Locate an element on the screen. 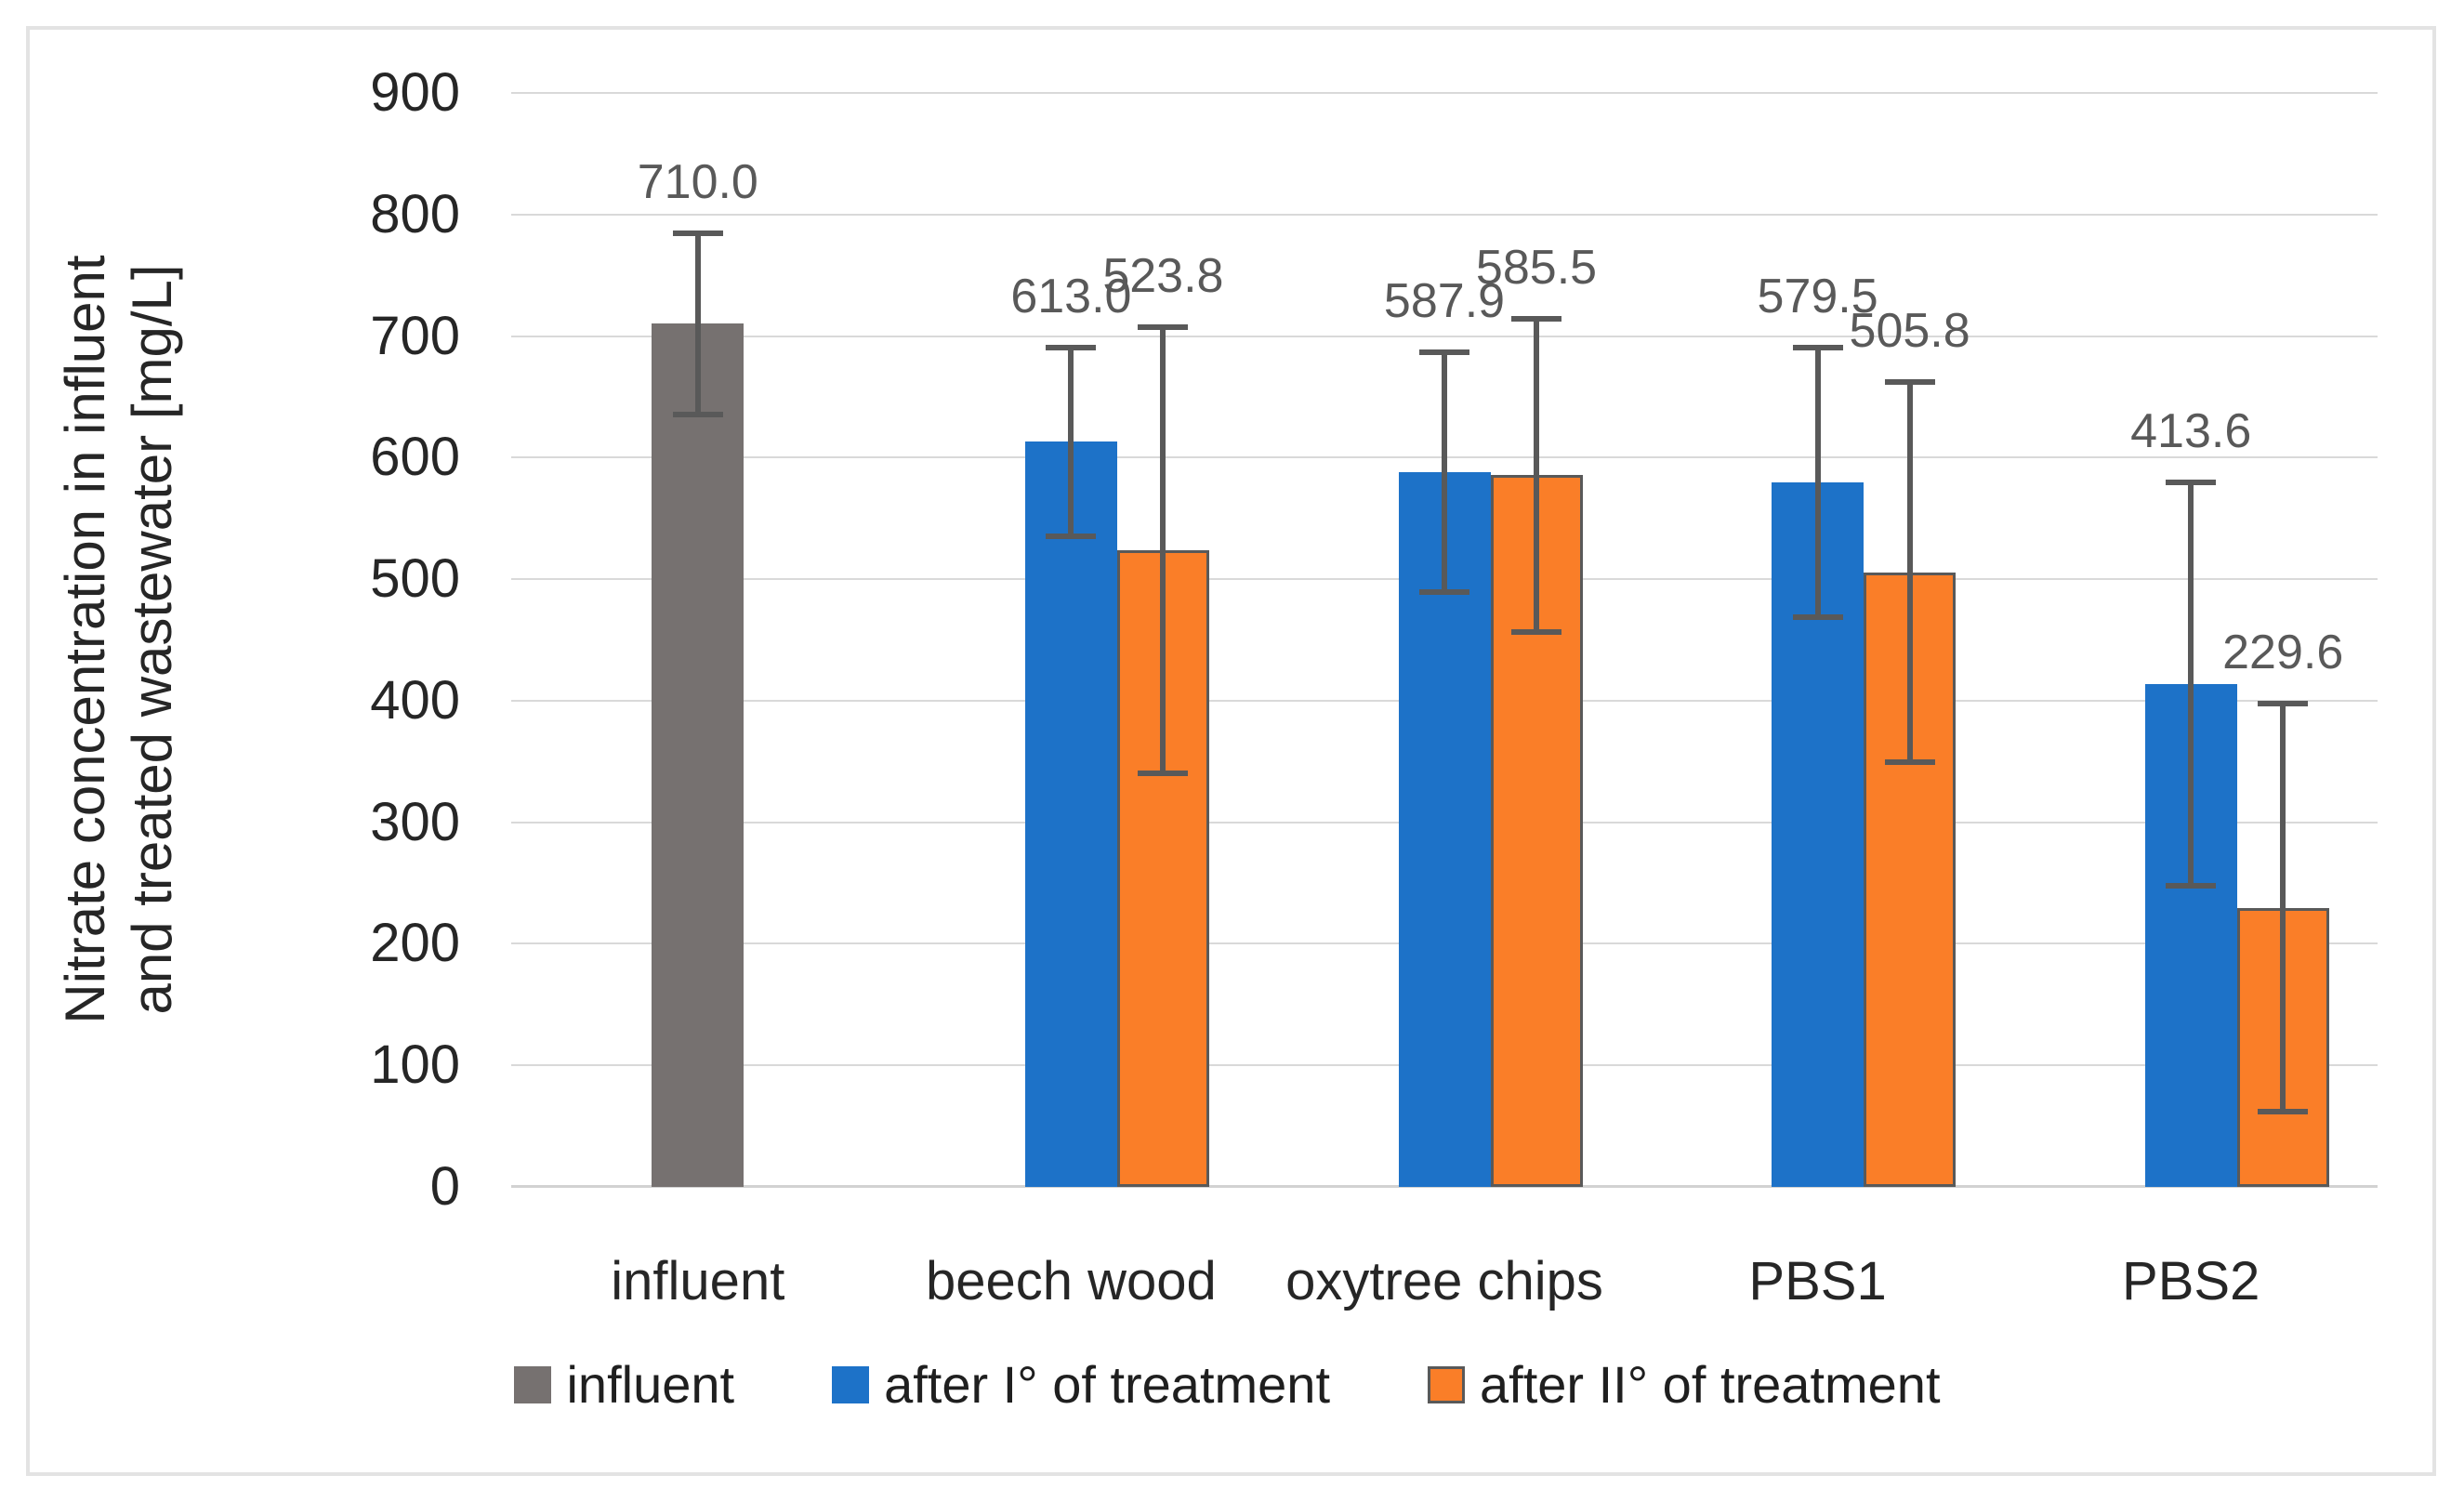 Image resolution: width=2464 pixels, height=1502 pixels. y-tick-label: 600 is located at coordinates (415, 457).